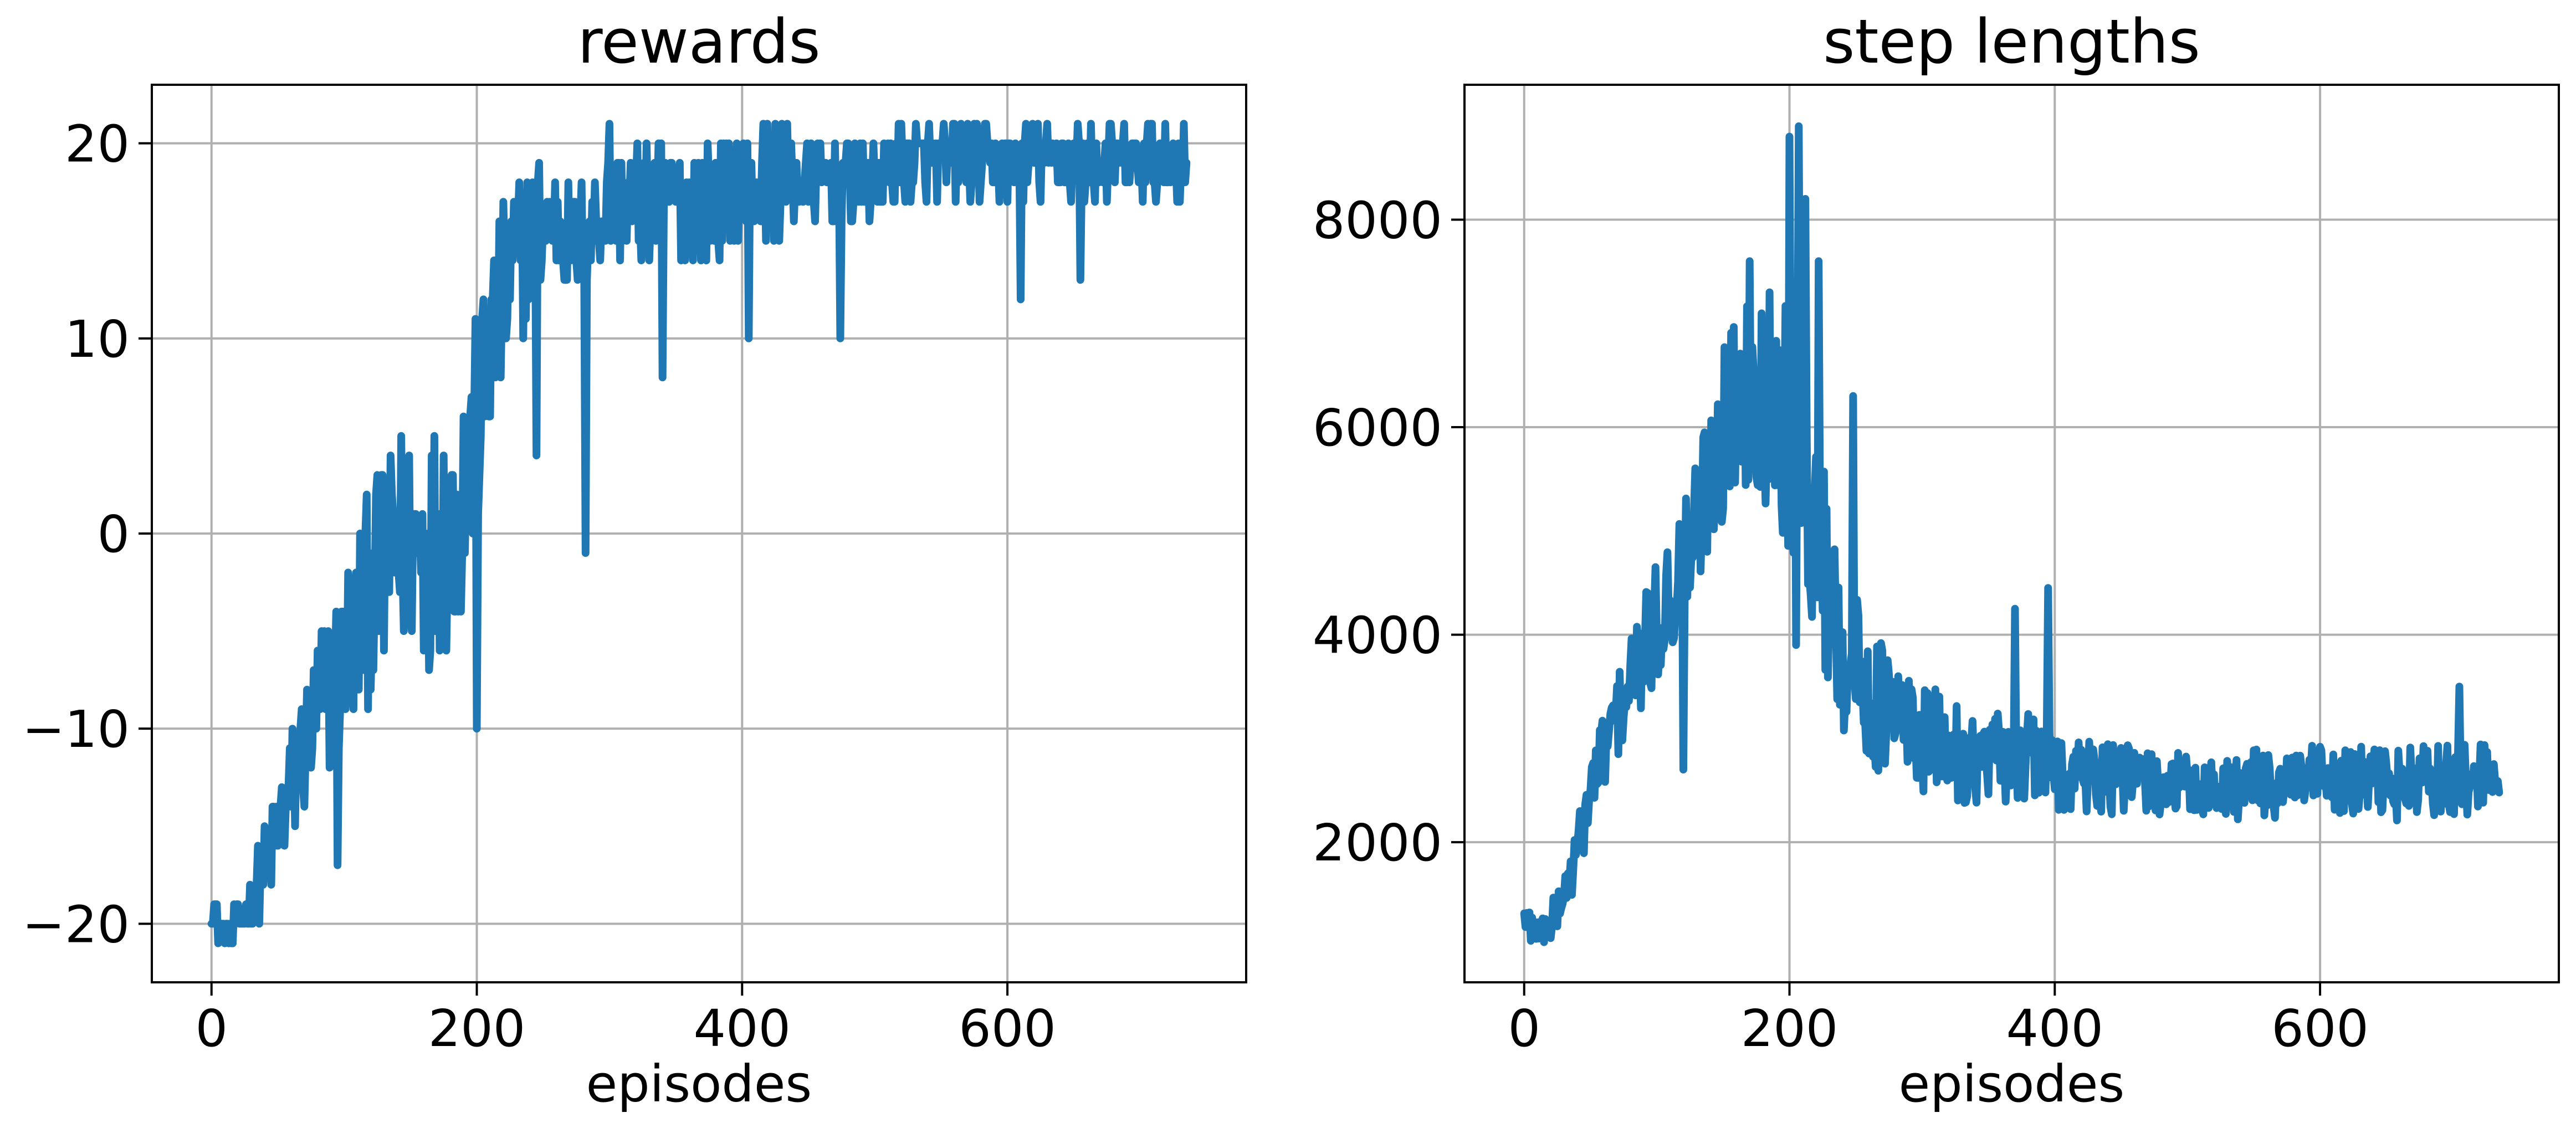  Describe the element at coordinates (2054, 1028) in the screenshot. I see `step-lengths-xtick-label-400: 400` at that location.